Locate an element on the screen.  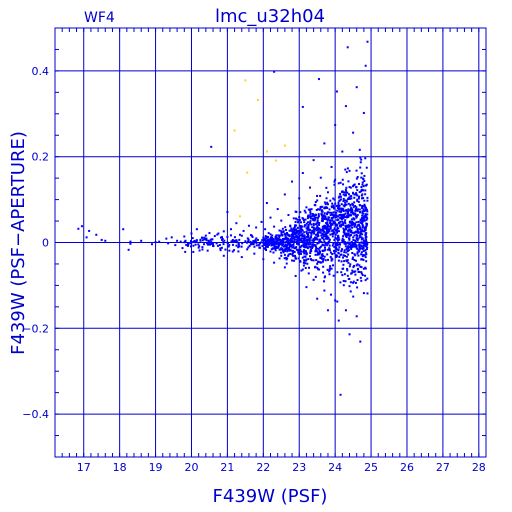
x-tick-label: 26 is located at coordinates (407, 467).